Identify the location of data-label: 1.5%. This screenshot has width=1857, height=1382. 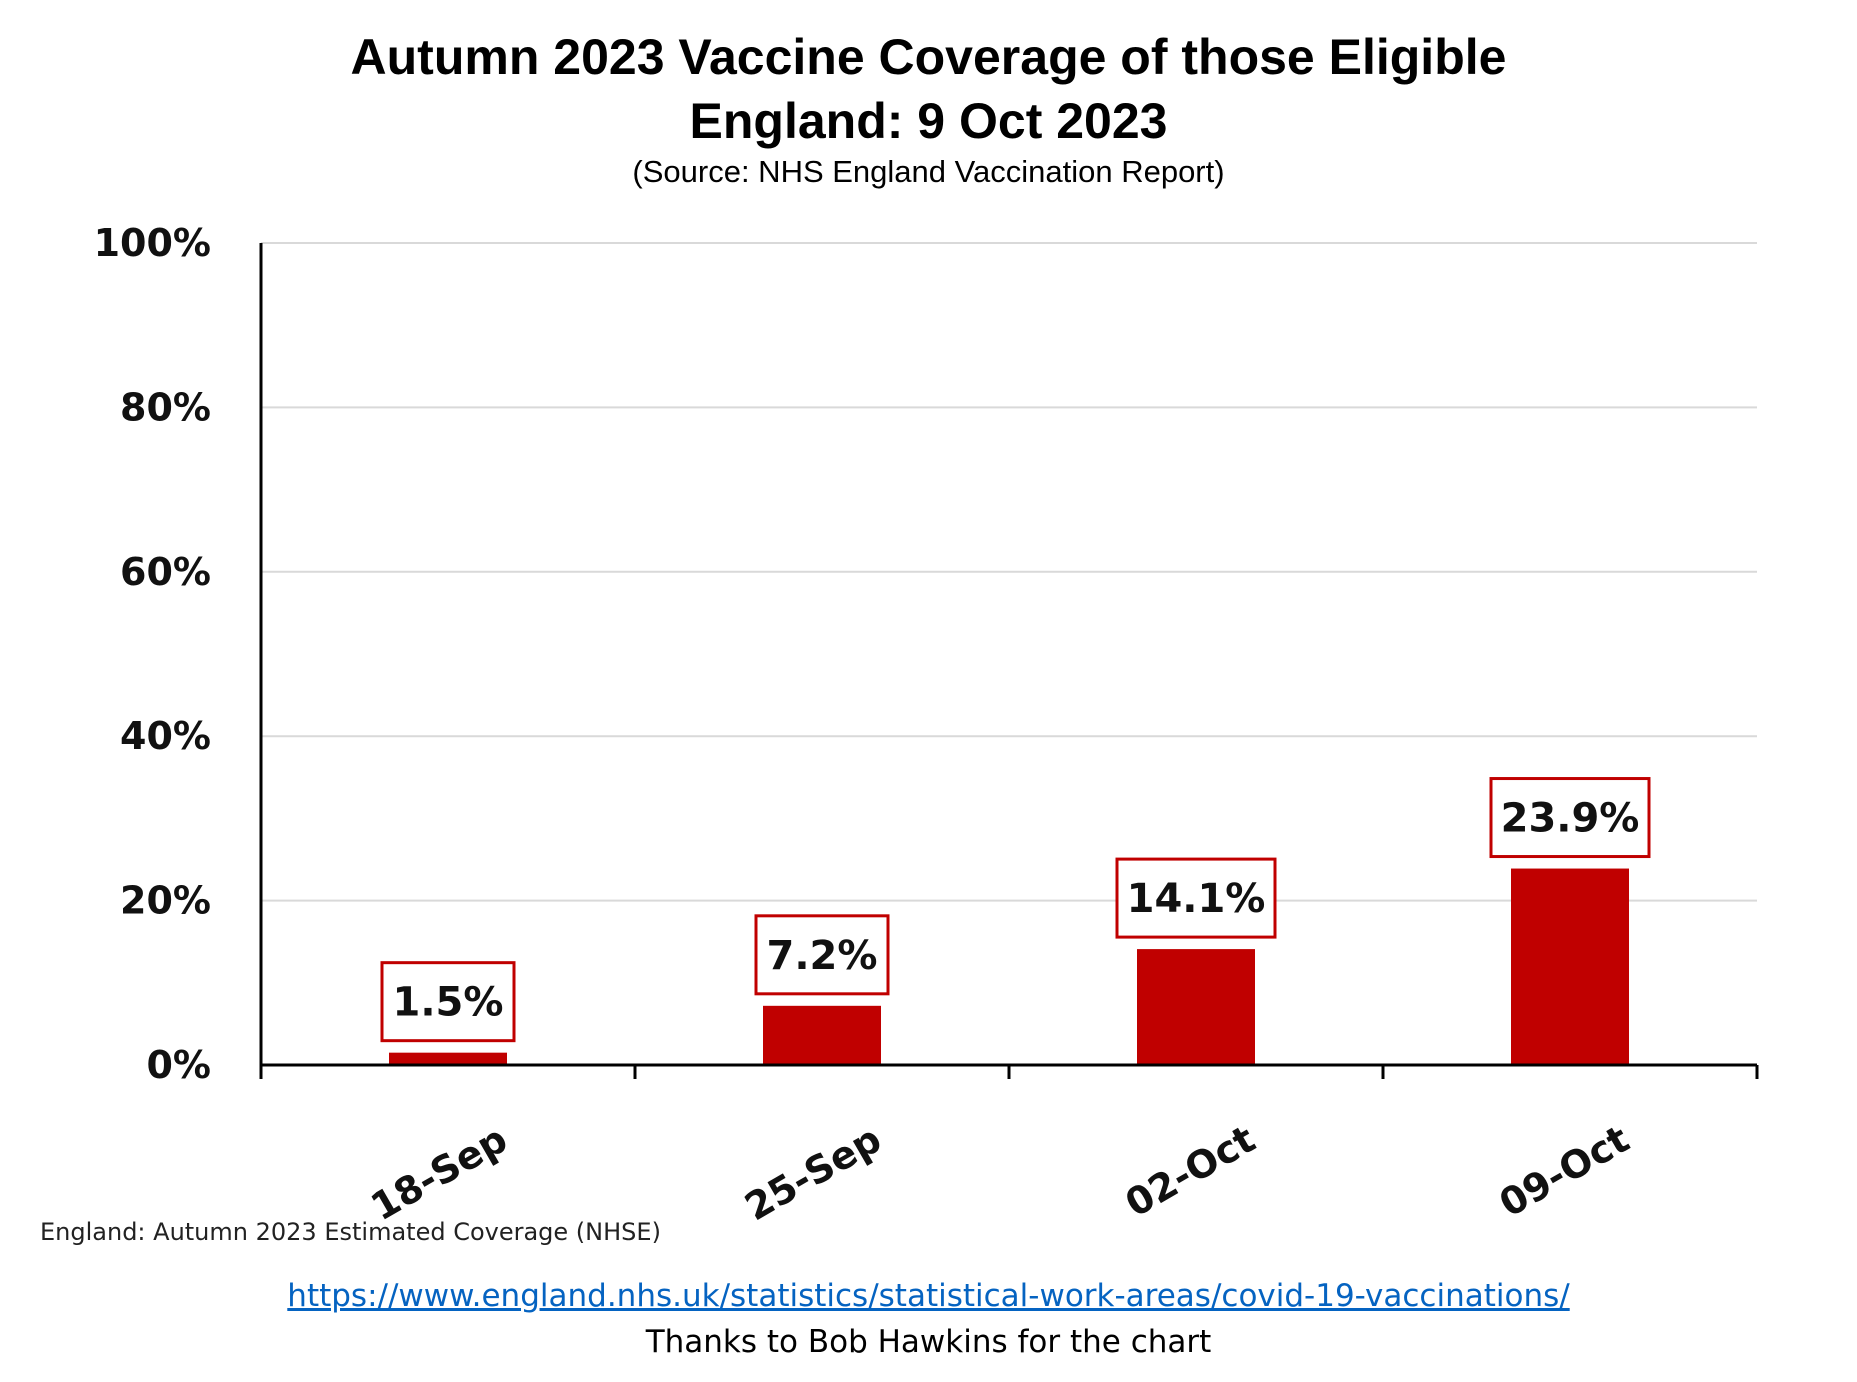
(448, 1003).